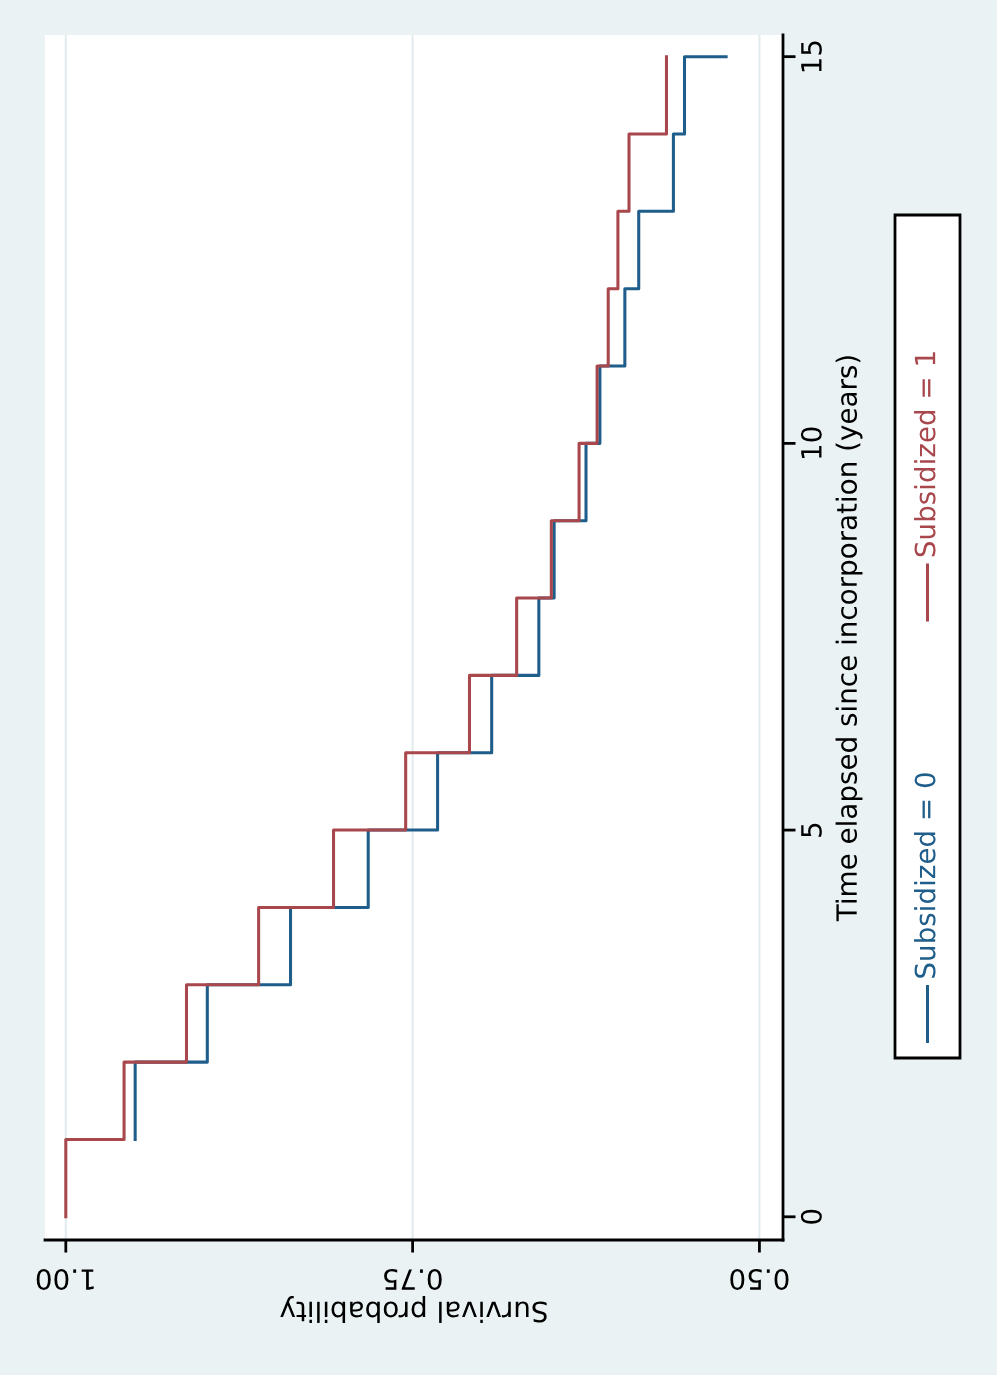  Describe the element at coordinates (811, 56) in the screenshot. I see `y-tick-label: 15` at that location.